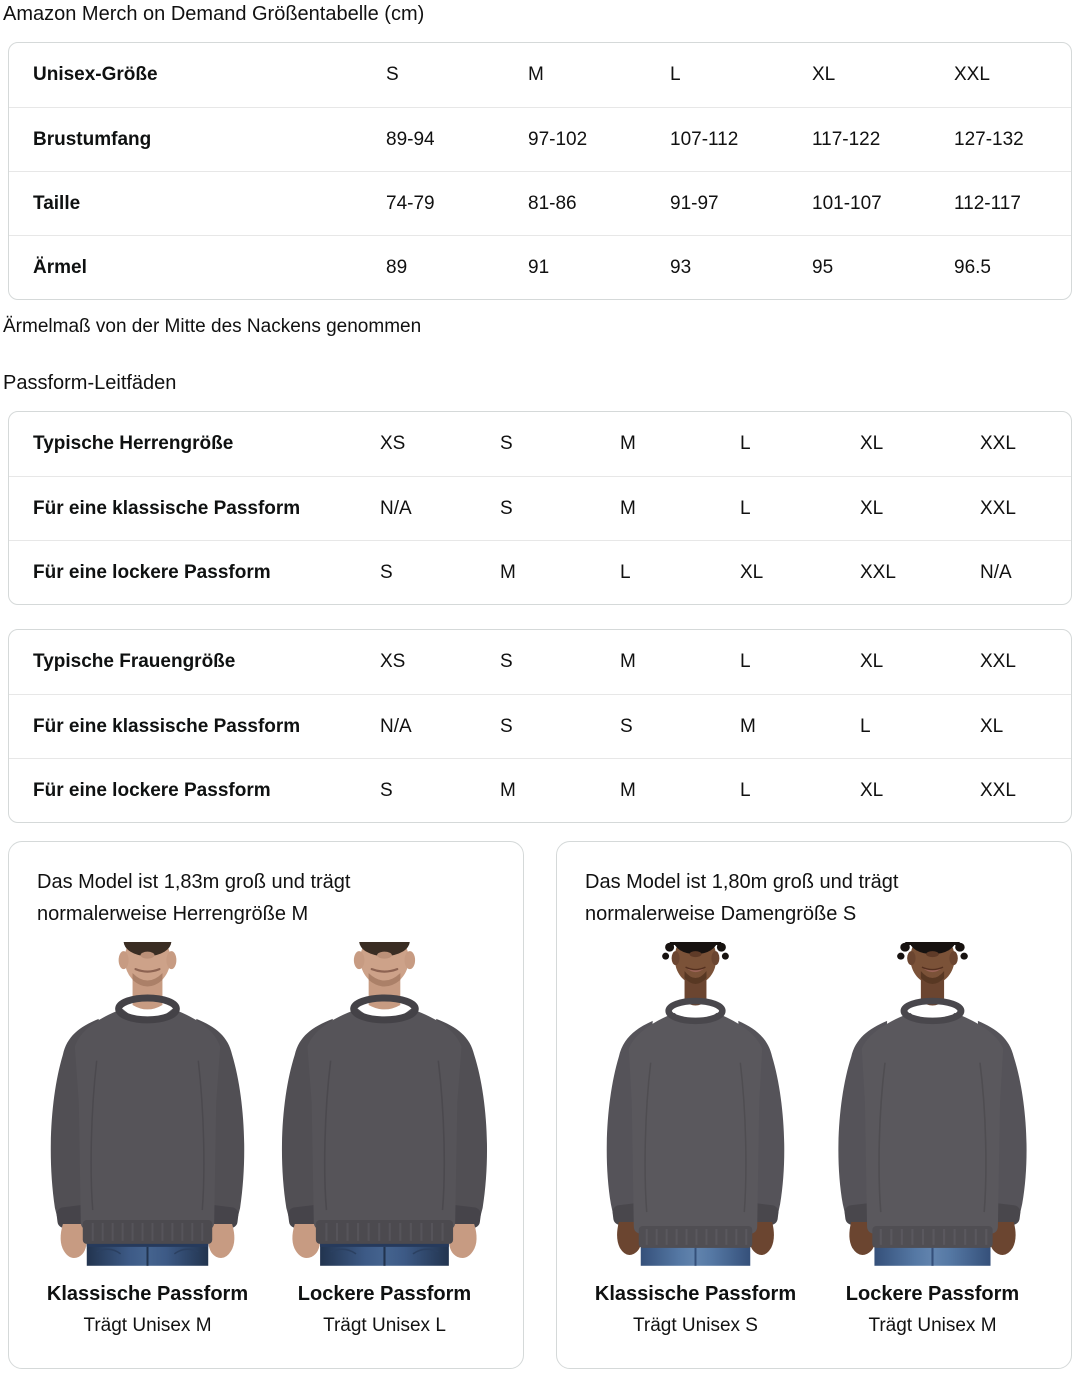 Image resolution: width=1080 pixels, height=1388 pixels. What do you see at coordinates (134, 661) in the screenshot?
I see `row-label: Typische Frauengröße` at bounding box center [134, 661].